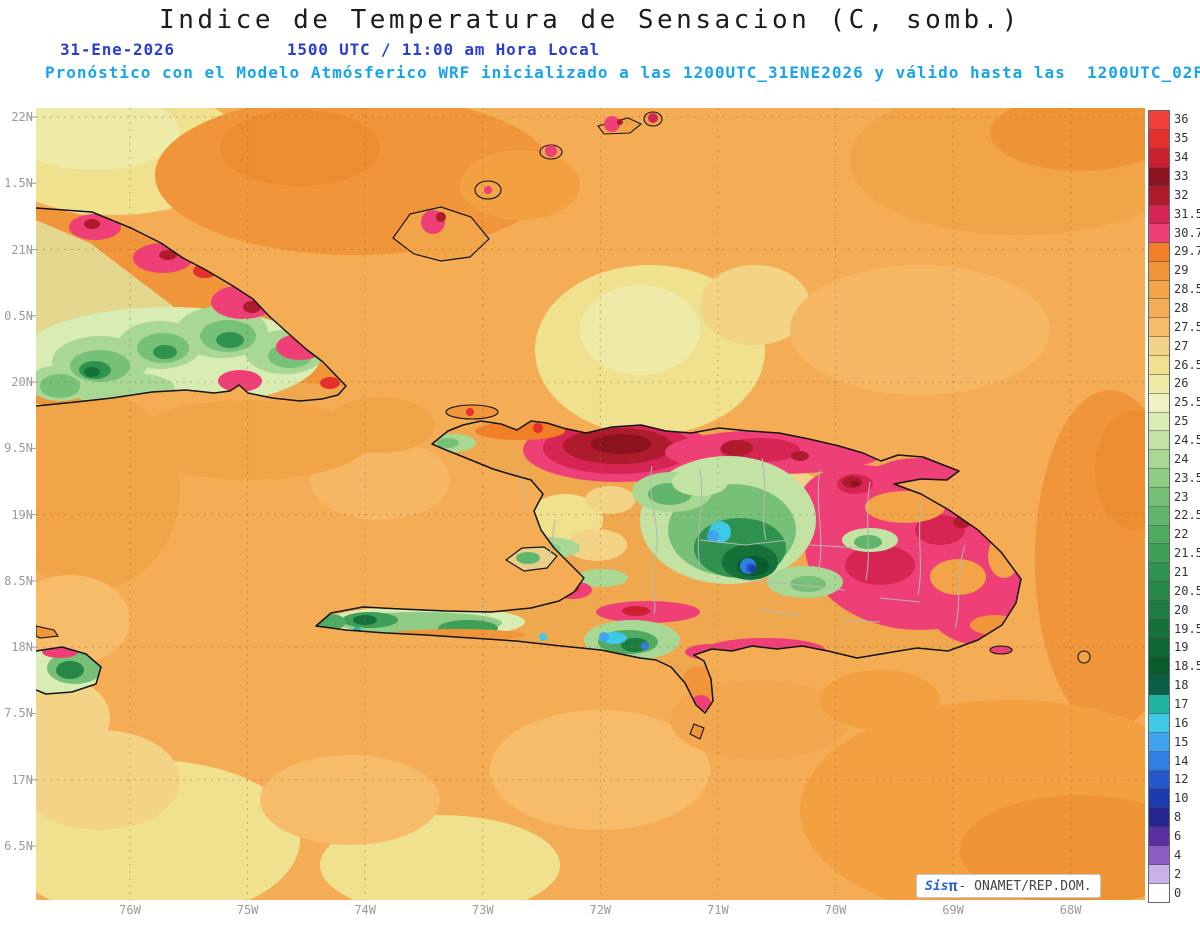 The height and width of the screenshot is (927, 1200). I want to click on cuba-shading, so click(191, 307).